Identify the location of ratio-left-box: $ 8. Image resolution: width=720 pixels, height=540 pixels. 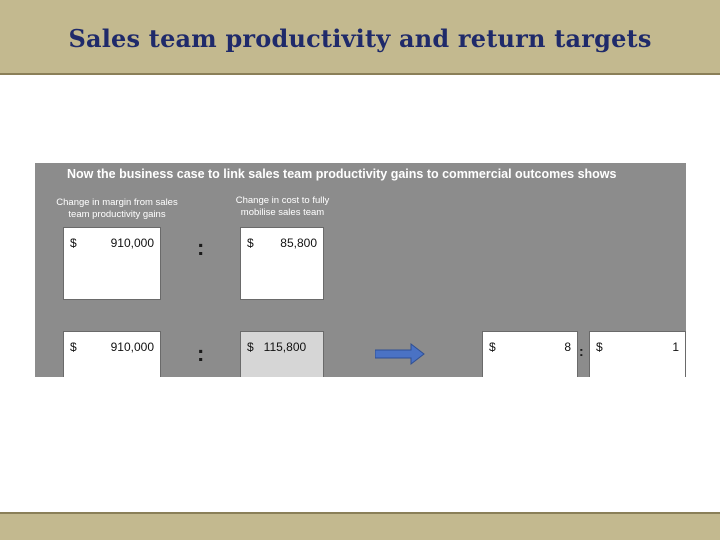
(530, 354).